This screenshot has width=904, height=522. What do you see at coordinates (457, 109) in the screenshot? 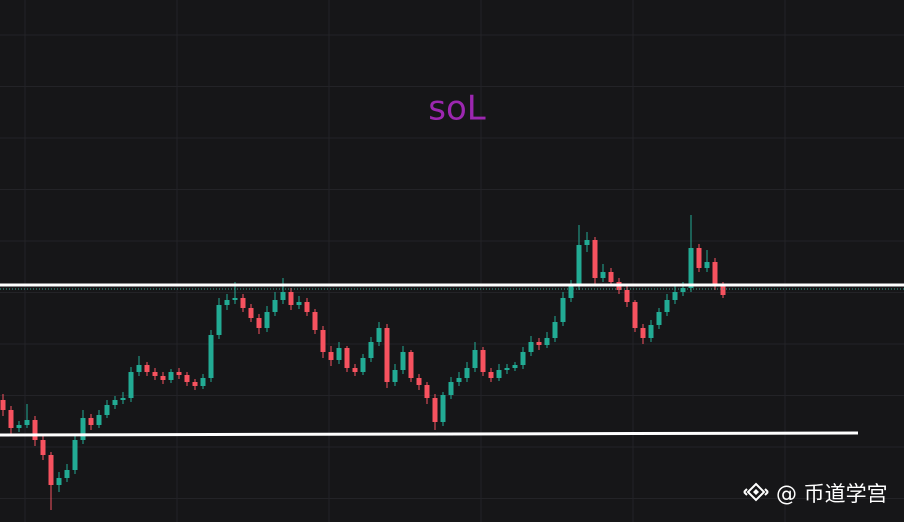
I see `chart-title: soL` at bounding box center [457, 109].